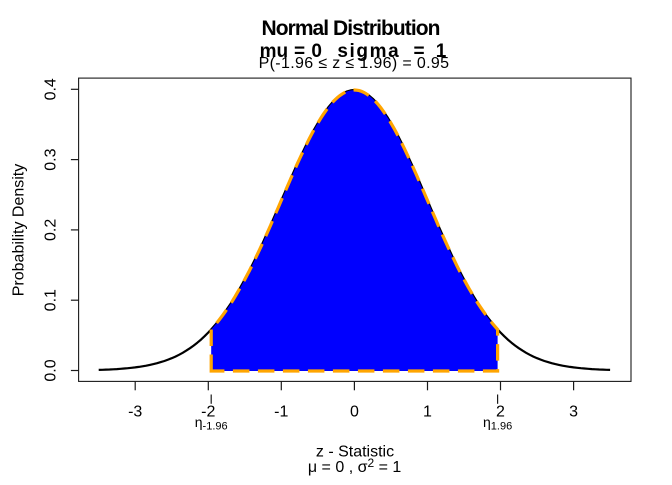 The height and width of the screenshot is (485, 672). What do you see at coordinates (281, 412) in the screenshot?
I see `svg-text: -1` at bounding box center [281, 412].